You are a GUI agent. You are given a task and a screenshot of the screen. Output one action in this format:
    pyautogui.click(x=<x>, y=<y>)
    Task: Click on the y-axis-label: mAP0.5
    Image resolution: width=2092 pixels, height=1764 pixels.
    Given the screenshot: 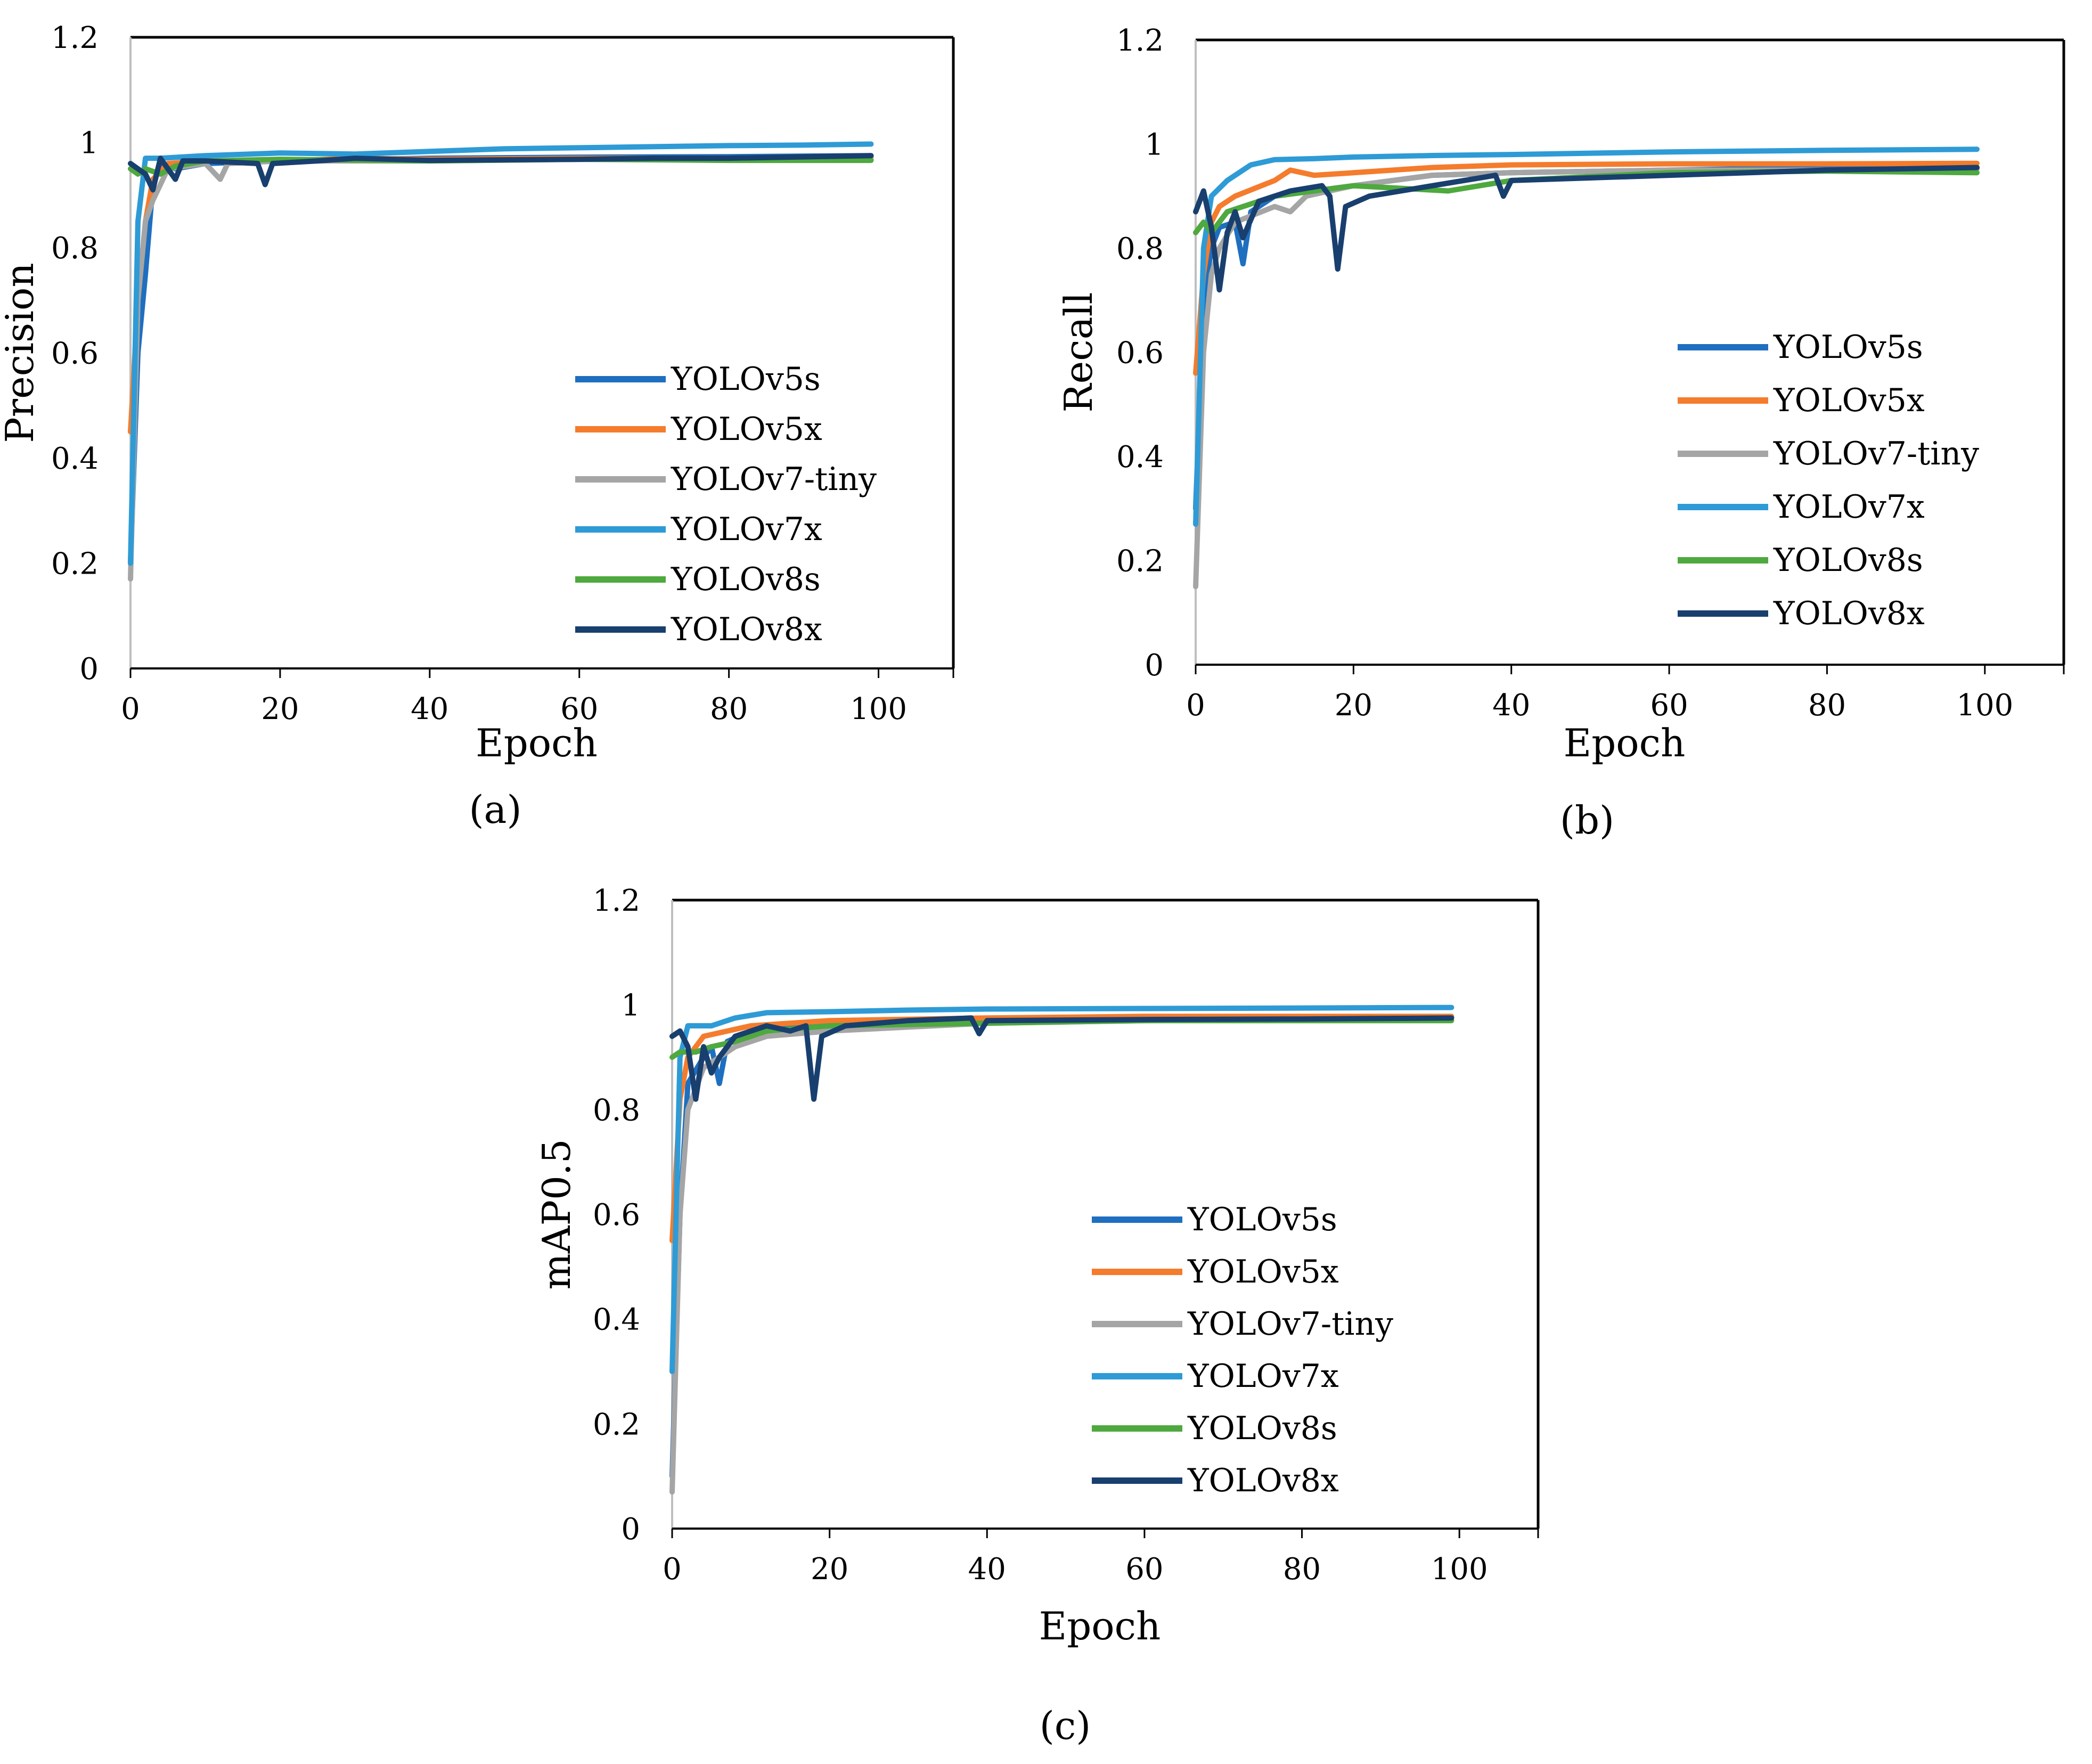 What is the action you would take?
    pyautogui.click(x=556, y=1214)
    